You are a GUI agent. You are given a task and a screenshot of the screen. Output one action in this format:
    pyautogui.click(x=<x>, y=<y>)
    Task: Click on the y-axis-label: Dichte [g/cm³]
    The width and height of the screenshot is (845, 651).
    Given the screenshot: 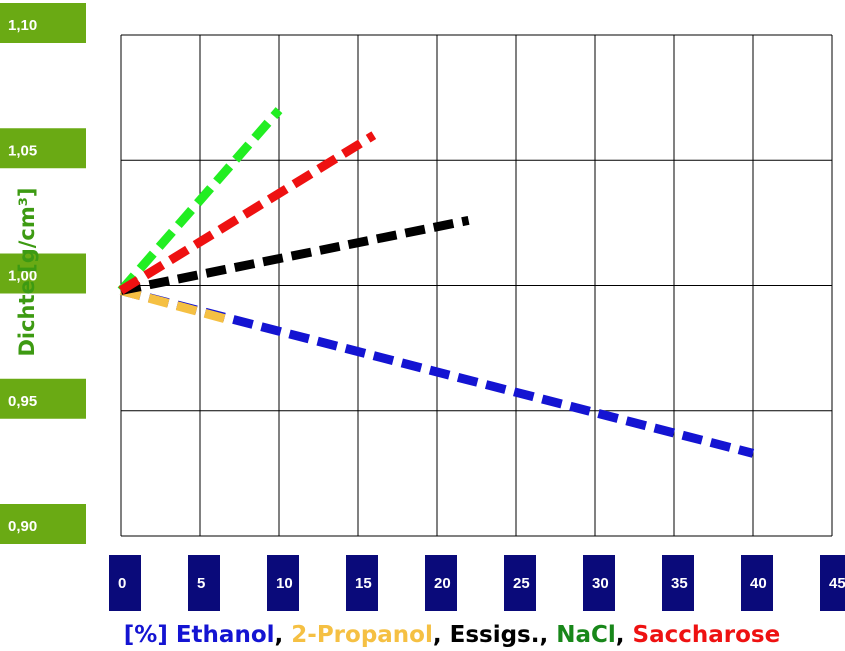 What is the action you would take?
    pyautogui.click(x=27, y=271)
    